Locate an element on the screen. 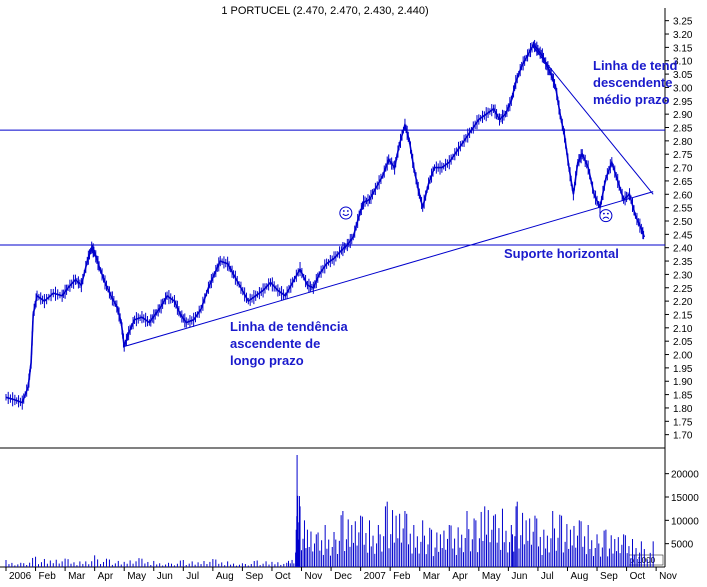 This screenshot has width=707, height=587. price-tick-label: 2.95 is located at coordinates (683, 102).